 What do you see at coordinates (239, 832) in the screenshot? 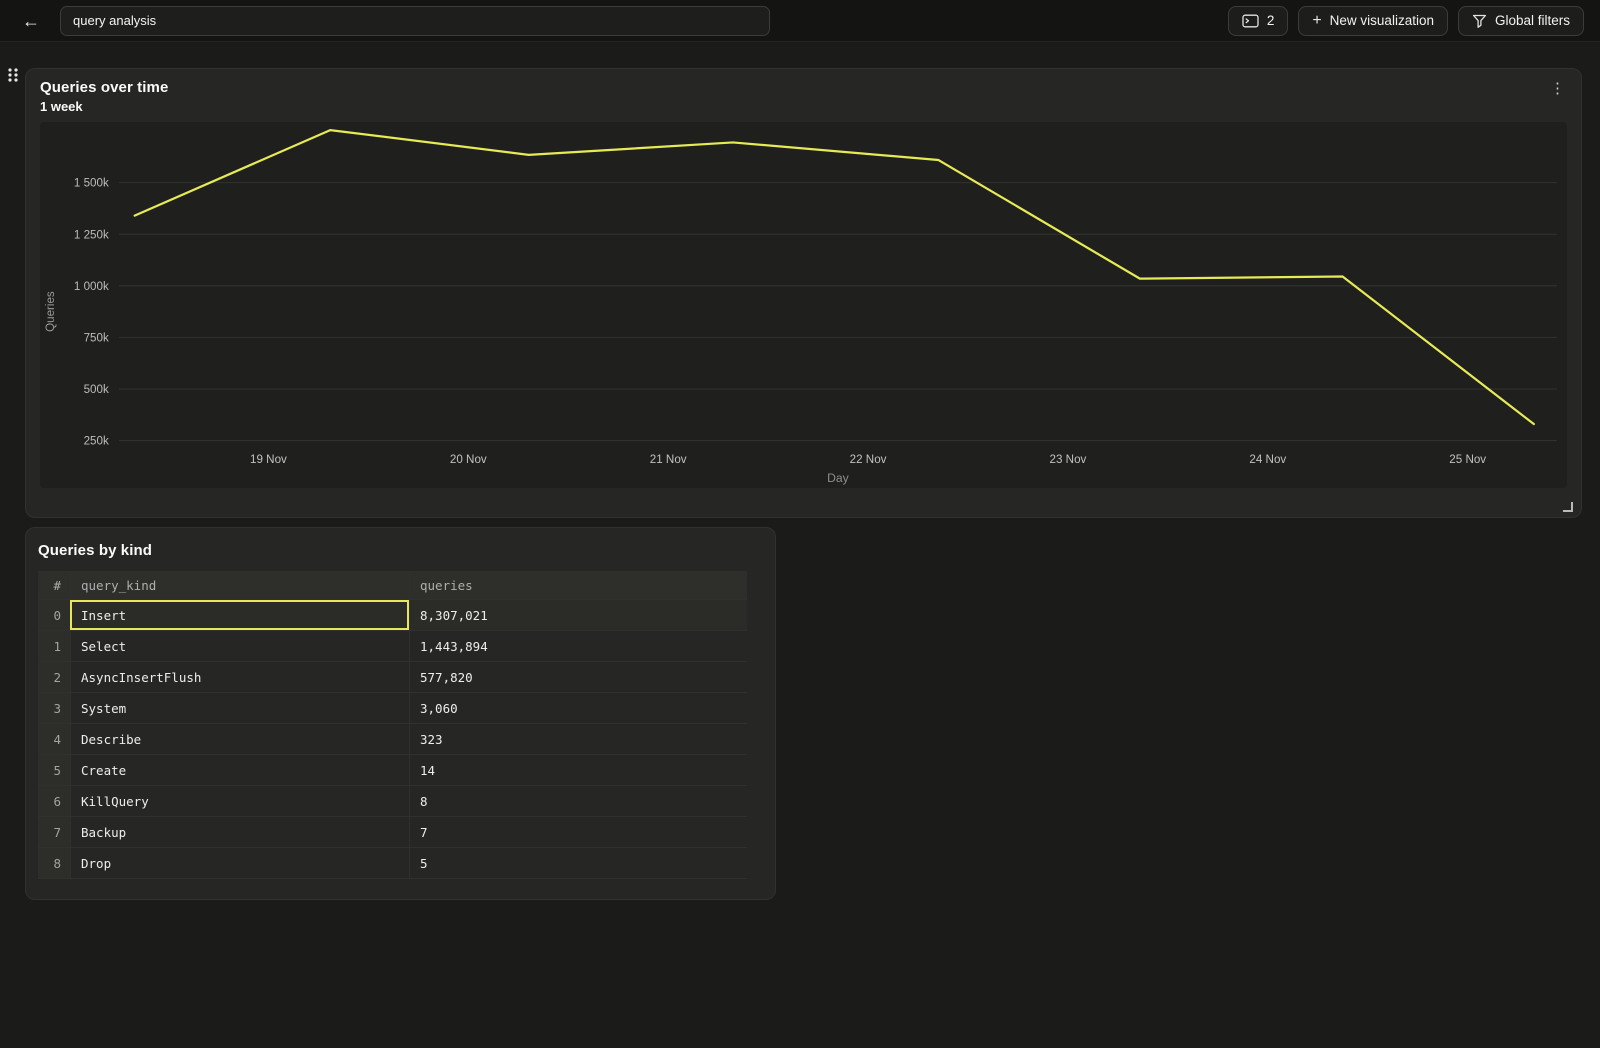
I see `table-cell-query-kind: Backup` at bounding box center [239, 832].